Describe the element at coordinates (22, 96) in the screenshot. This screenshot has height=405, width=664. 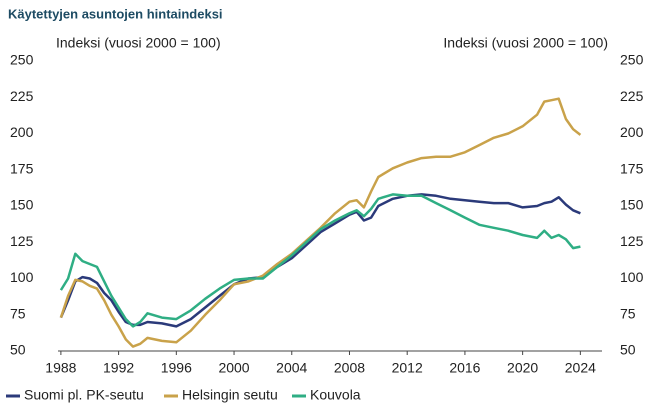
I see `y-tick-label: 225` at that location.